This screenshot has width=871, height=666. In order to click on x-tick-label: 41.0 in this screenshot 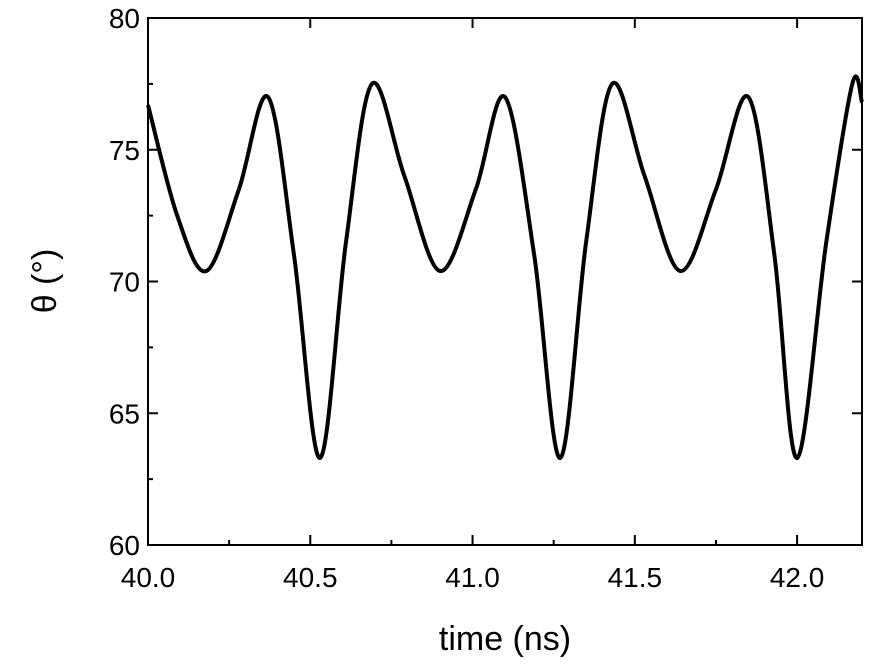, I will do `click(472, 577)`.